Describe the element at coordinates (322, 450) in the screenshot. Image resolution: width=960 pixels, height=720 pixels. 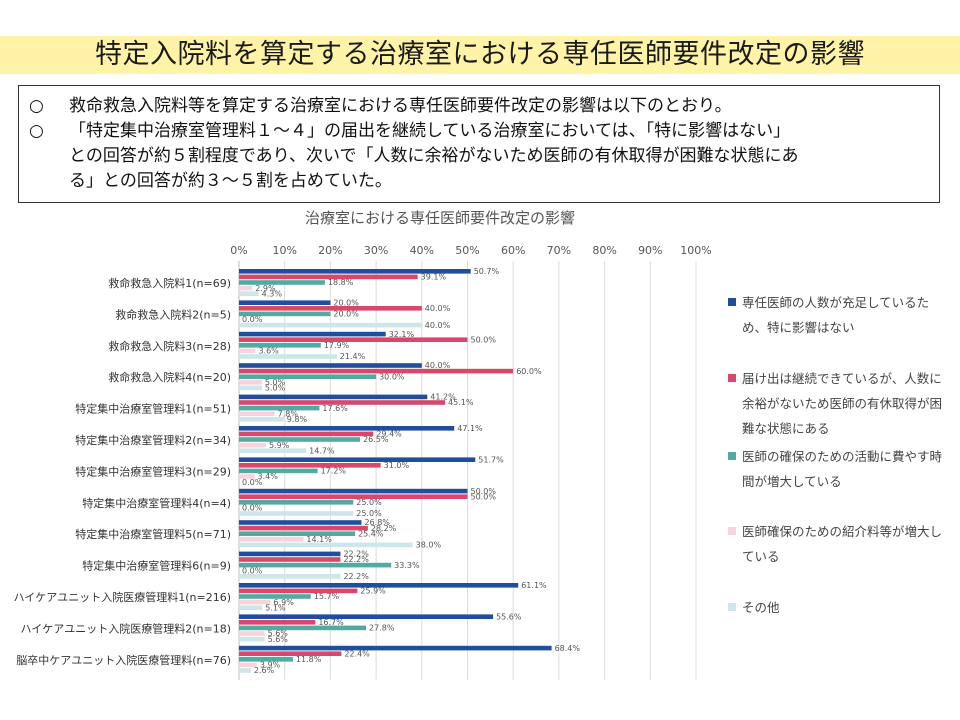
I see `data-label: 14.7%` at that location.